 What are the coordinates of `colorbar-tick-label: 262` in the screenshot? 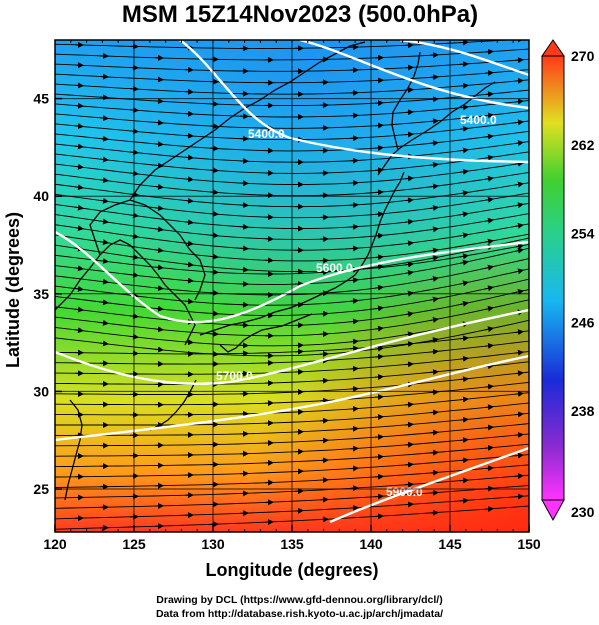 It's located at (583, 145).